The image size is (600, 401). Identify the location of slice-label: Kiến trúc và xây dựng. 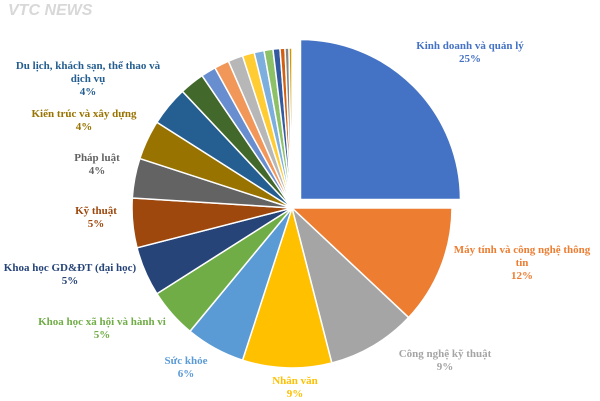
(84, 114).